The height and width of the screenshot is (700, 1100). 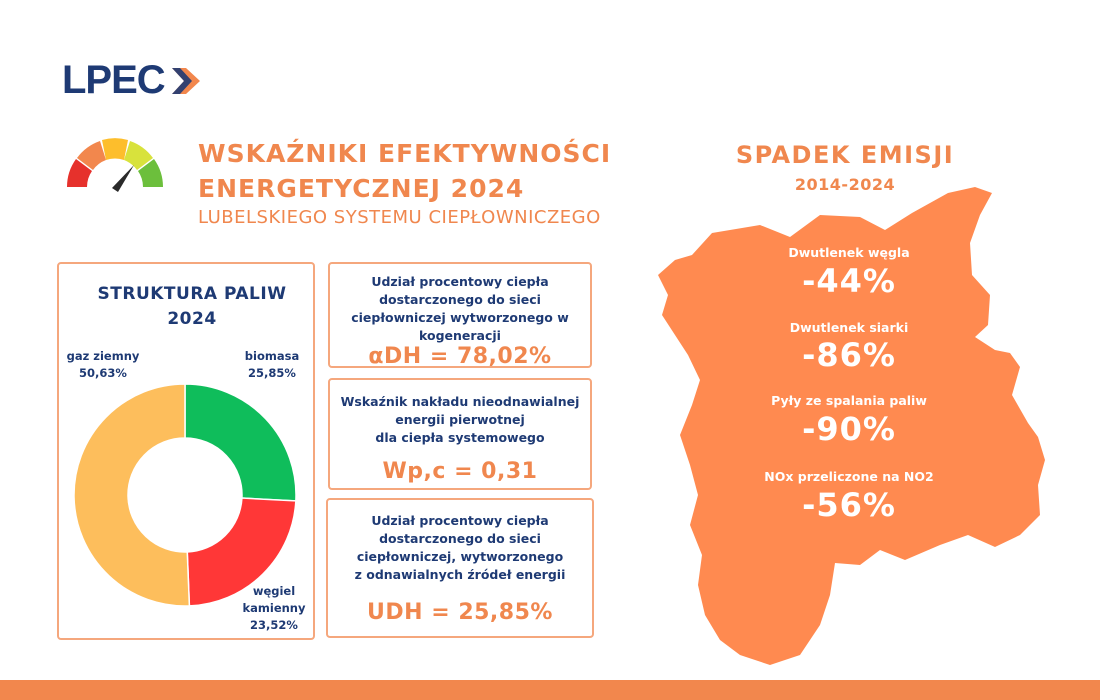 I want to click on indicator-primary-energy-value: Wp,c = 0,31, so click(x=460, y=471).